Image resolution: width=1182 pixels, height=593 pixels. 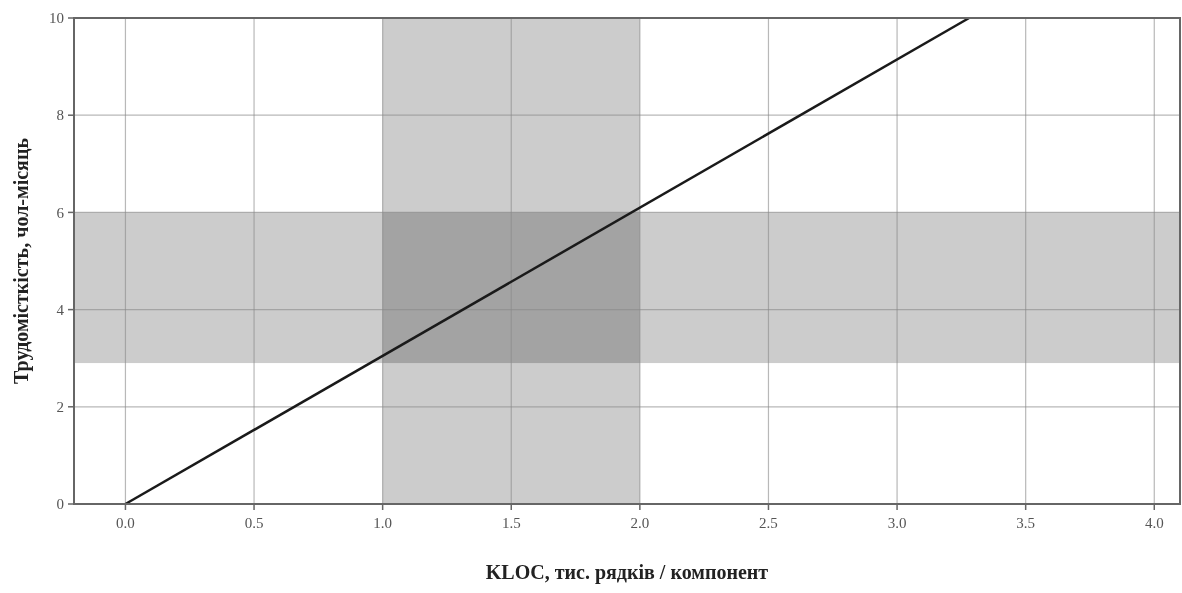 What do you see at coordinates (1154, 523) in the screenshot?
I see `x-tick-label: 4.0` at bounding box center [1154, 523].